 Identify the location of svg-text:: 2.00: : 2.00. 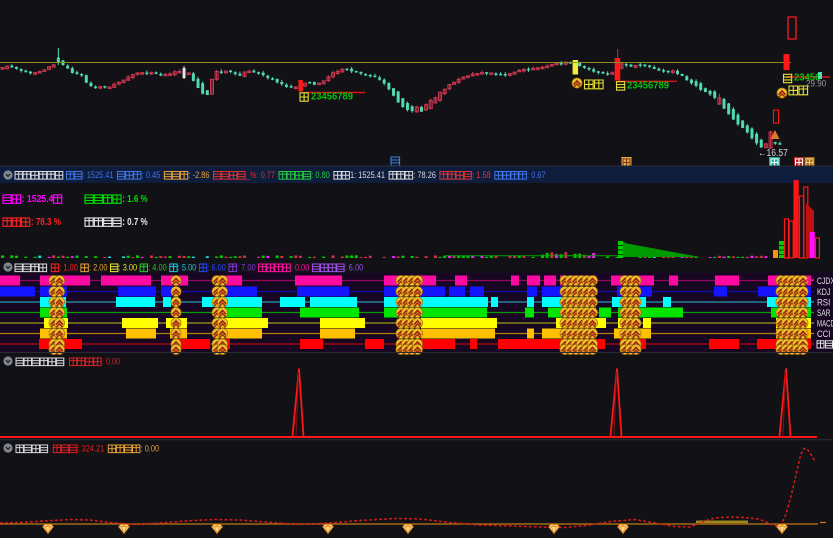
(98, 268).